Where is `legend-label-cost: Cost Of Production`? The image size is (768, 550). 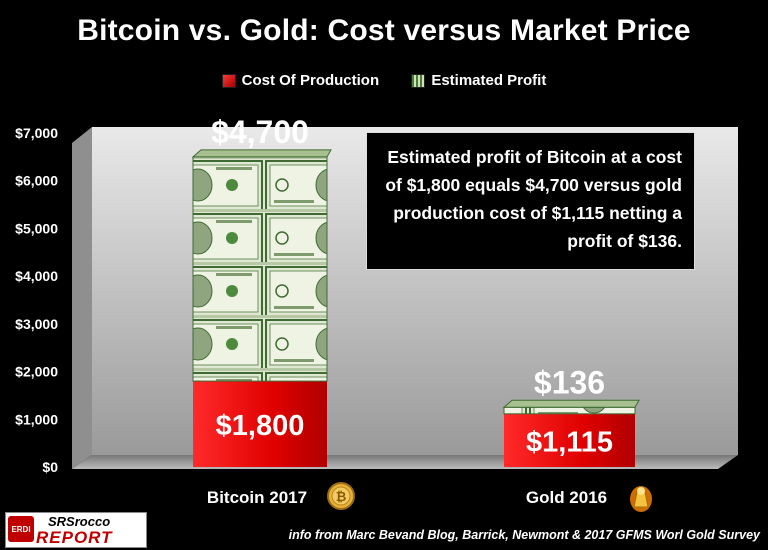
legend-label-cost: Cost Of Production is located at coordinates (310, 80).